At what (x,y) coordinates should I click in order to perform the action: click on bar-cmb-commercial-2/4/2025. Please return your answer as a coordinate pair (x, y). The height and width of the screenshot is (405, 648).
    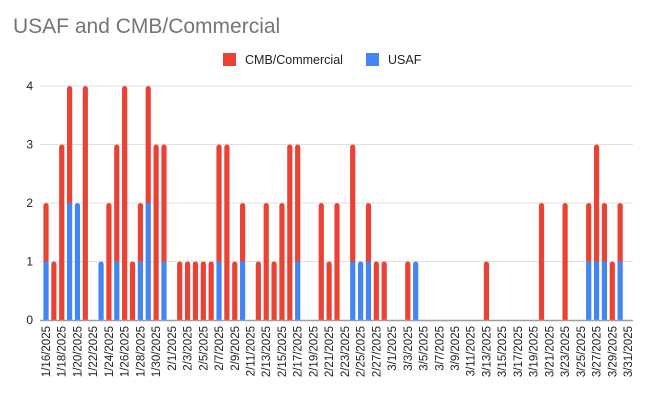
    Looking at the image, I should click on (195, 290).